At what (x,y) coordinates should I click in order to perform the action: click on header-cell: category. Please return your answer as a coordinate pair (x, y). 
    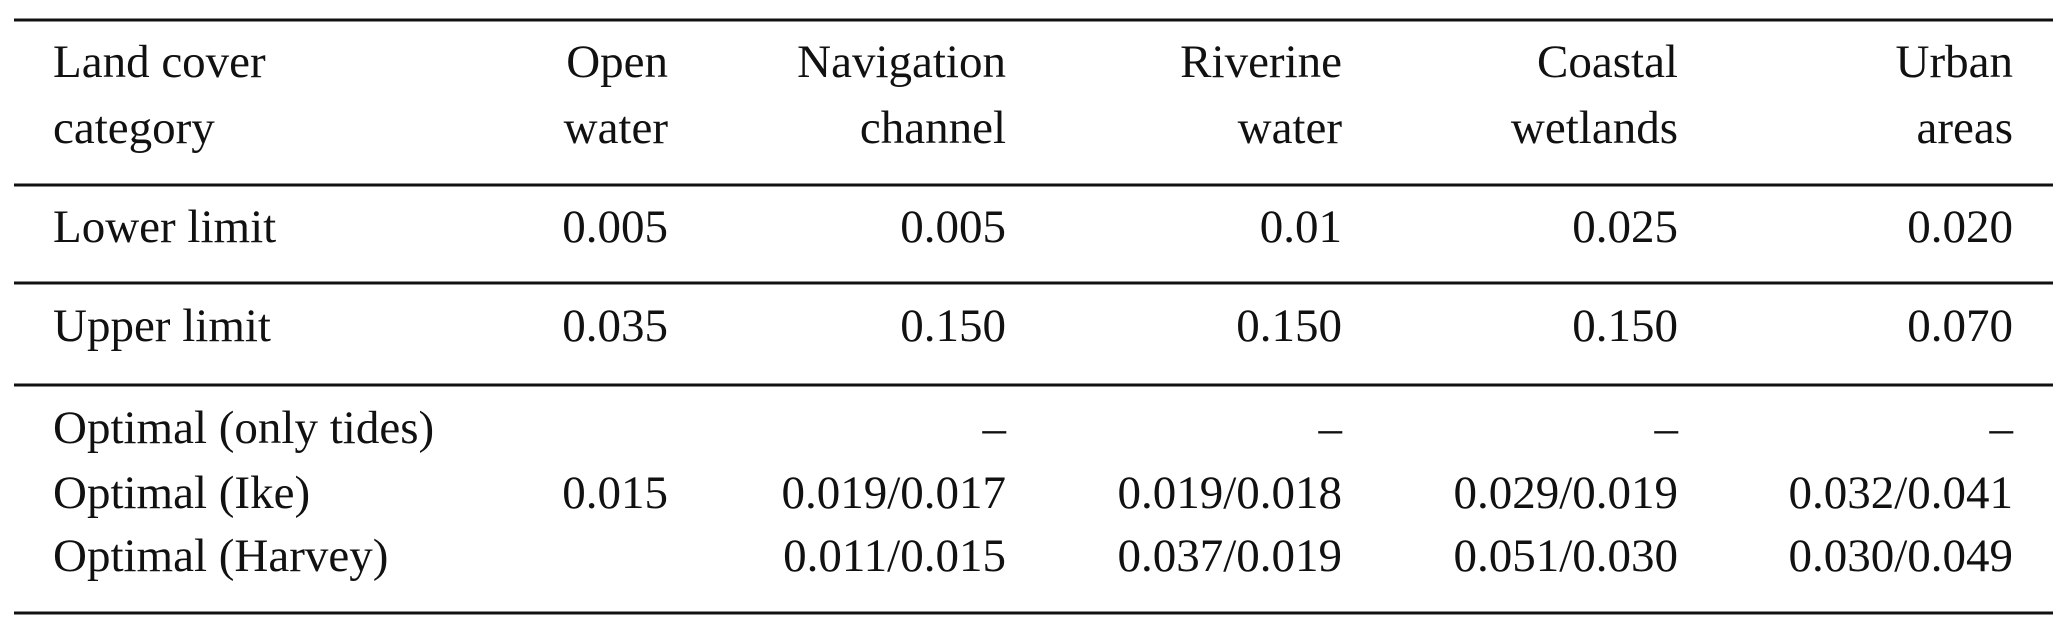
    Looking at the image, I should click on (134, 128).